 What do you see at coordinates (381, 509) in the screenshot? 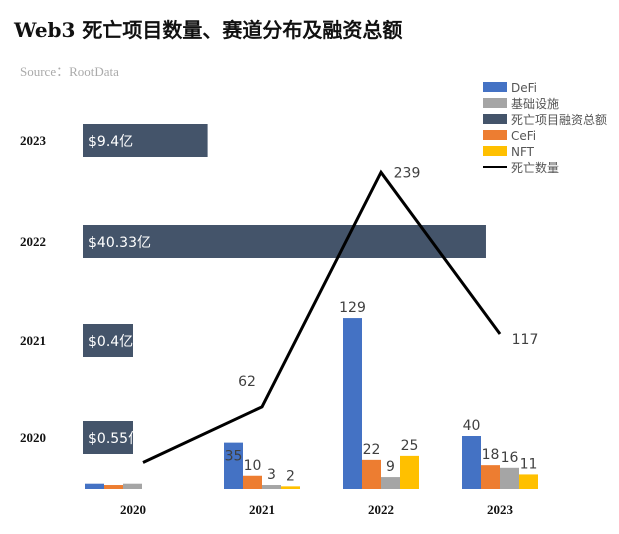
I see `x-tick-label: 2022` at bounding box center [381, 509].